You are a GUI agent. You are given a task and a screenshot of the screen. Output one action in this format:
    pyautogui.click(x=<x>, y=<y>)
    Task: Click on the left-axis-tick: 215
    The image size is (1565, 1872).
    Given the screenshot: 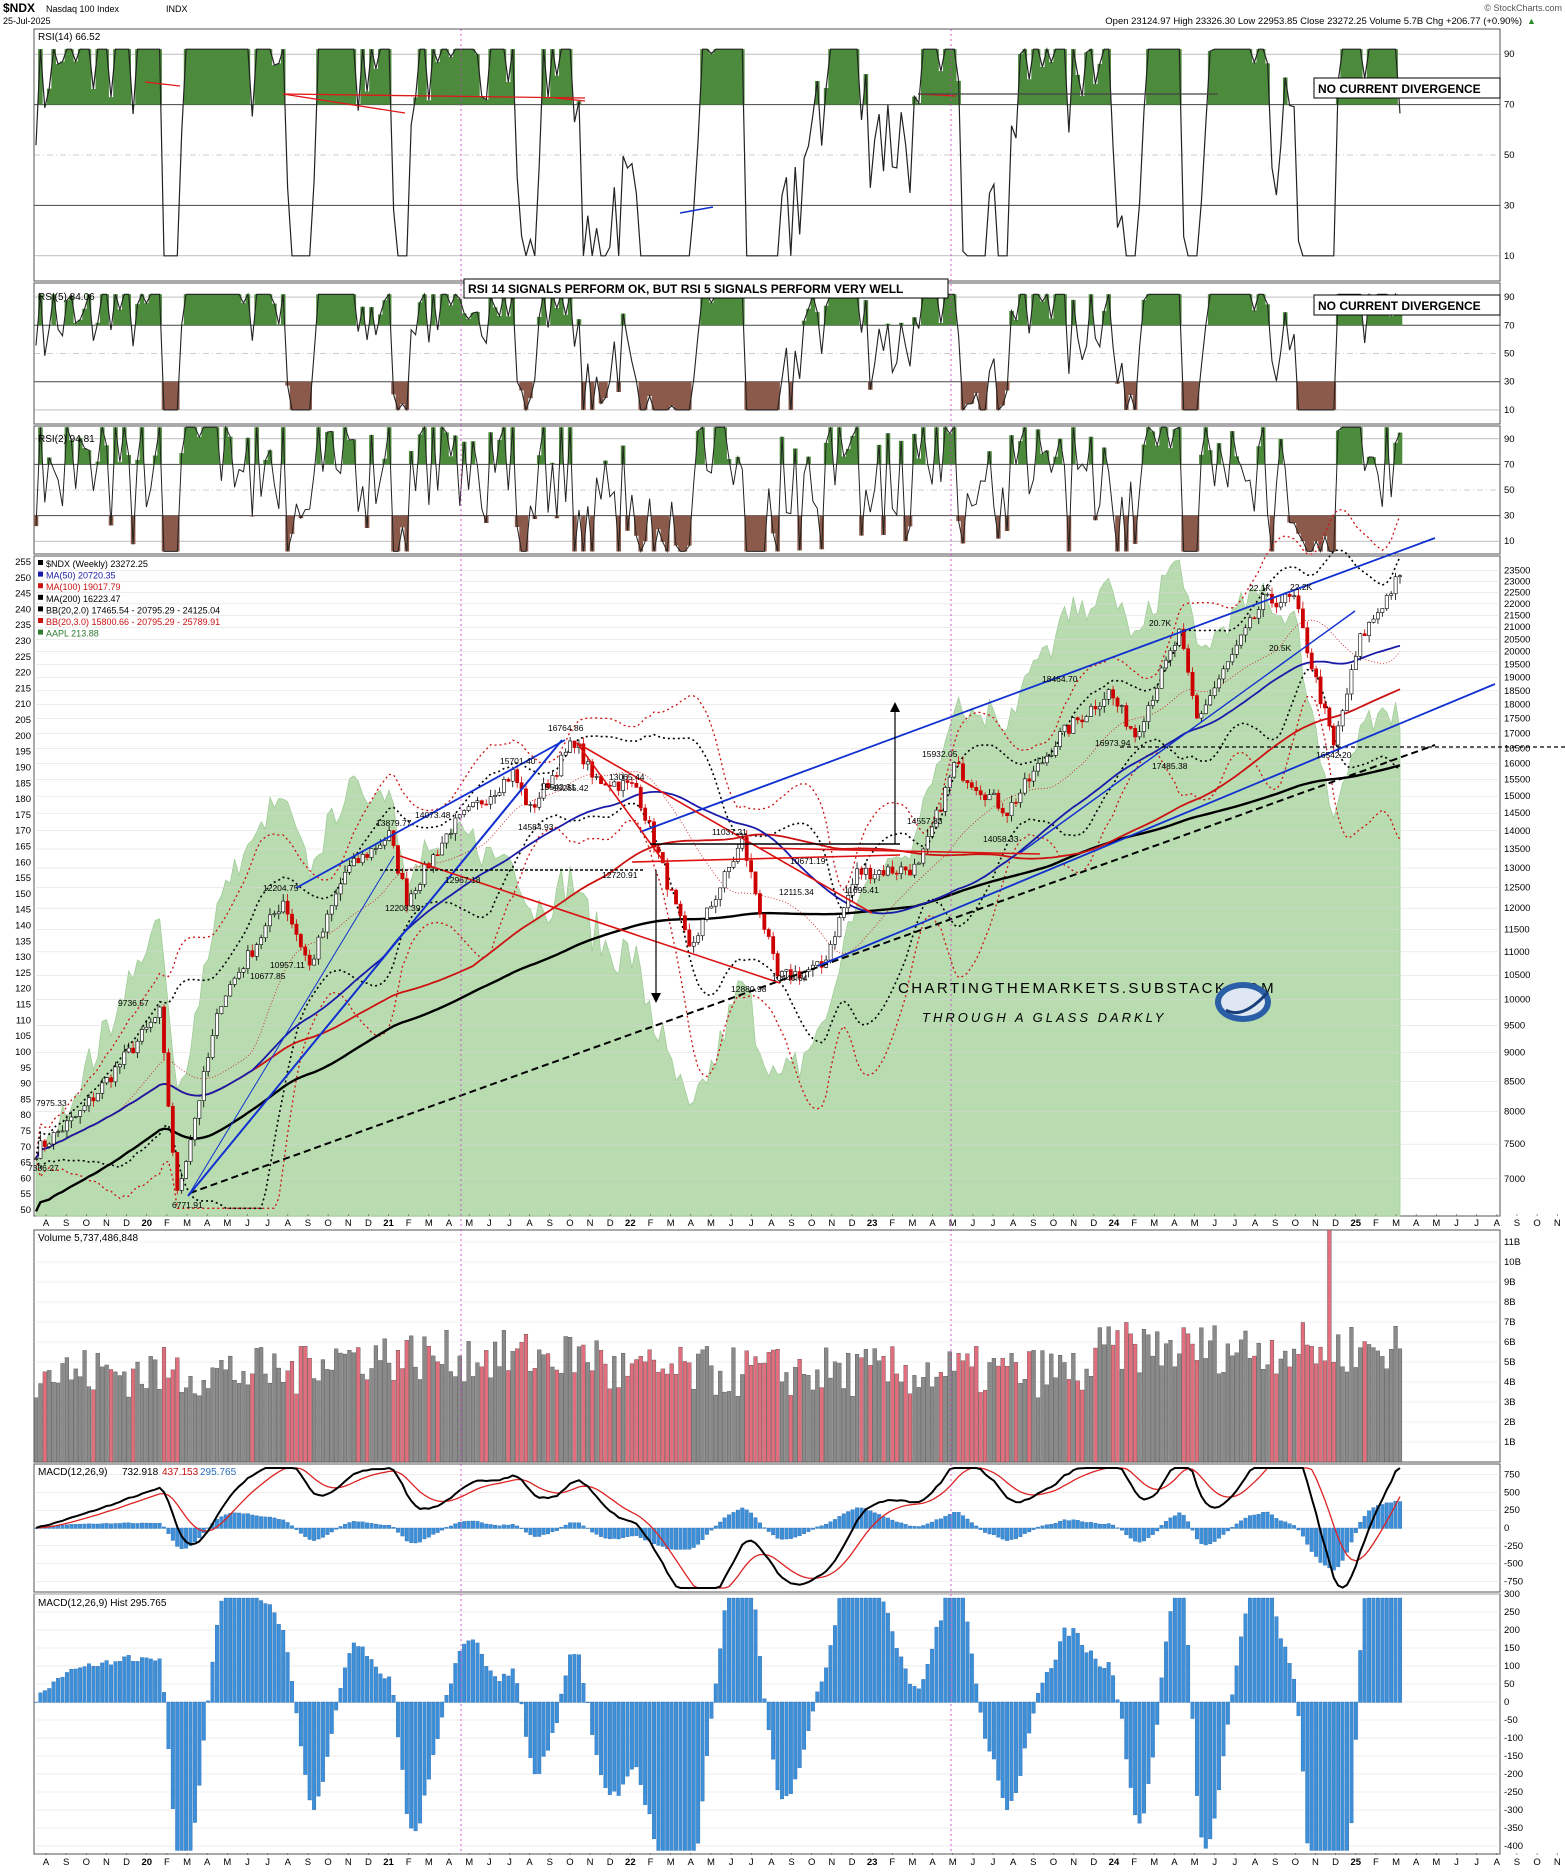 What is the action you would take?
    pyautogui.click(x=23, y=688)
    